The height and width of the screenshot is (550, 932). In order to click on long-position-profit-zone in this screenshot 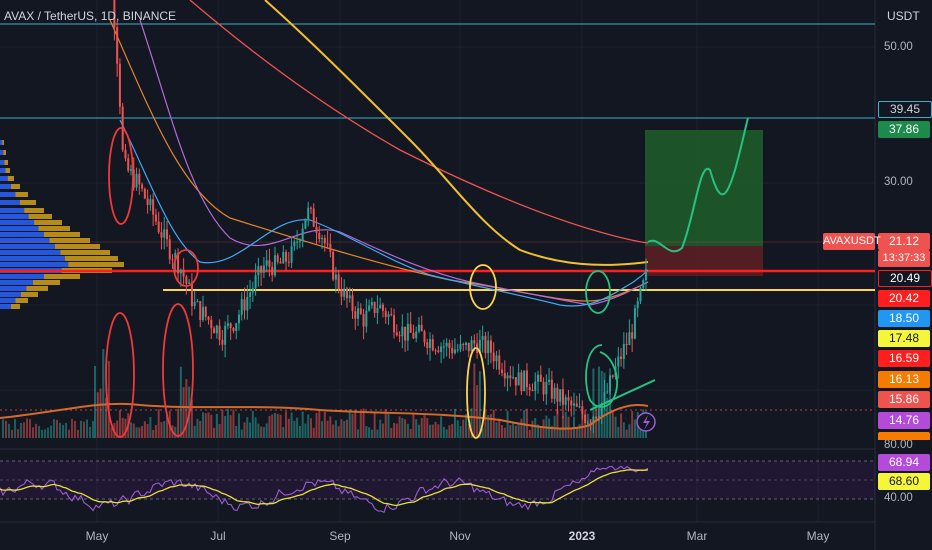, I will do `click(704, 188)`.